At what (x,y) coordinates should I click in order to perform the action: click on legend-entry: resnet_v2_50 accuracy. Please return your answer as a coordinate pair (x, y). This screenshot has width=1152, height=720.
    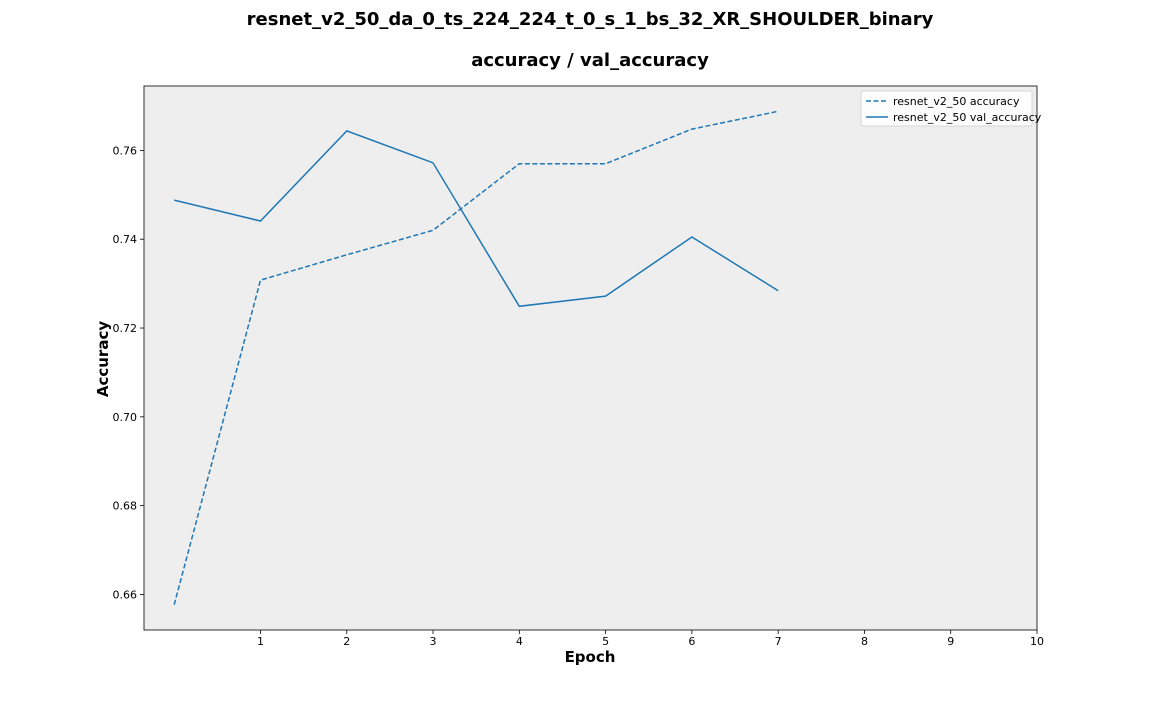
    Looking at the image, I should click on (956, 101).